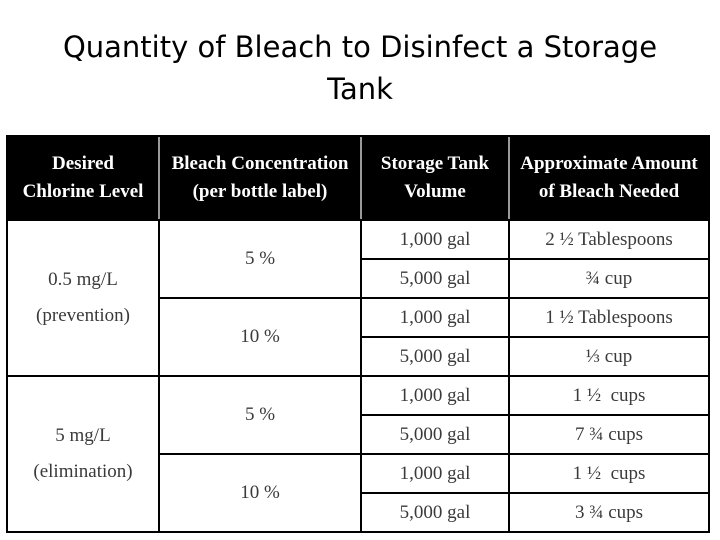 The height and width of the screenshot is (540, 720). What do you see at coordinates (83, 279) in the screenshot?
I see `chlorine-level: 0.5 mg/L` at bounding box center [83, 279].